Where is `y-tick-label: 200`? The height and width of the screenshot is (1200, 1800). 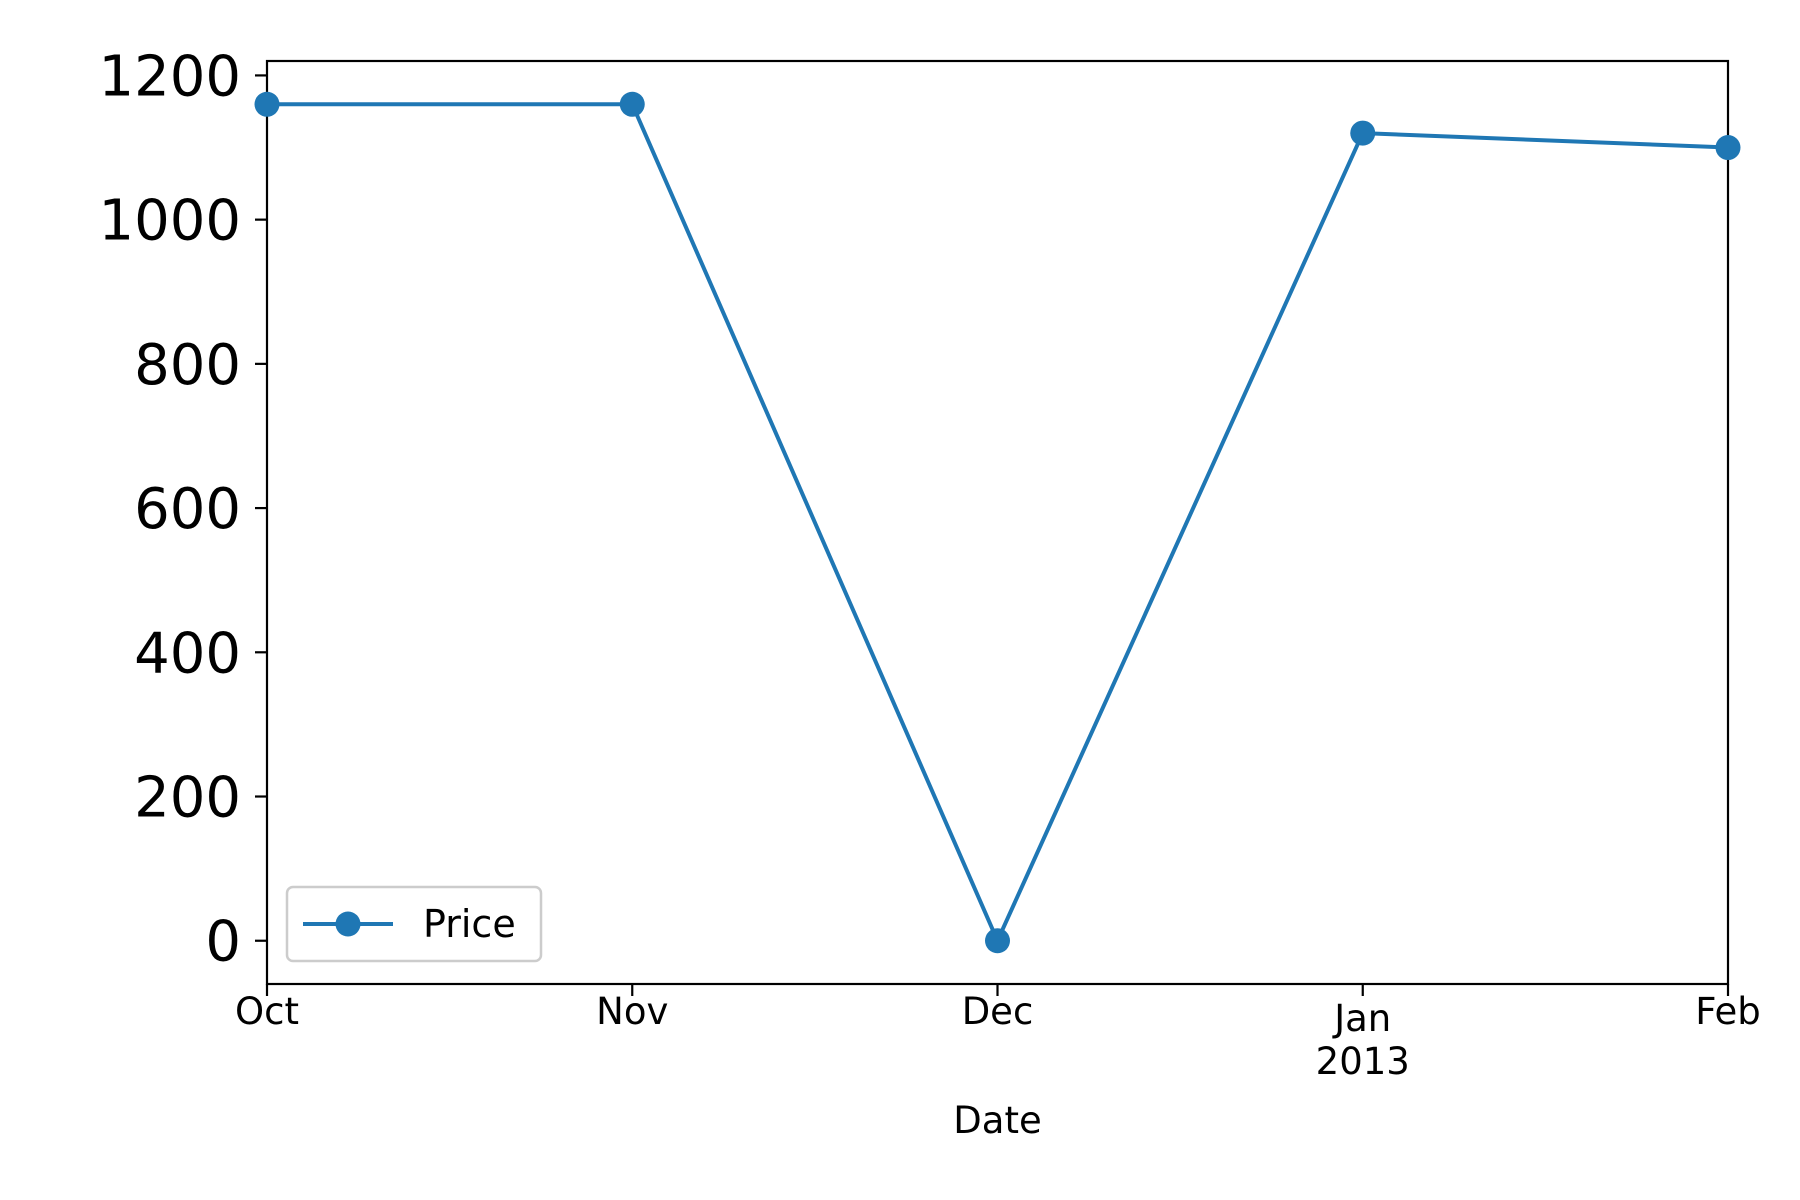 y-tick-label: 200 is located at coordinates (187, 798).